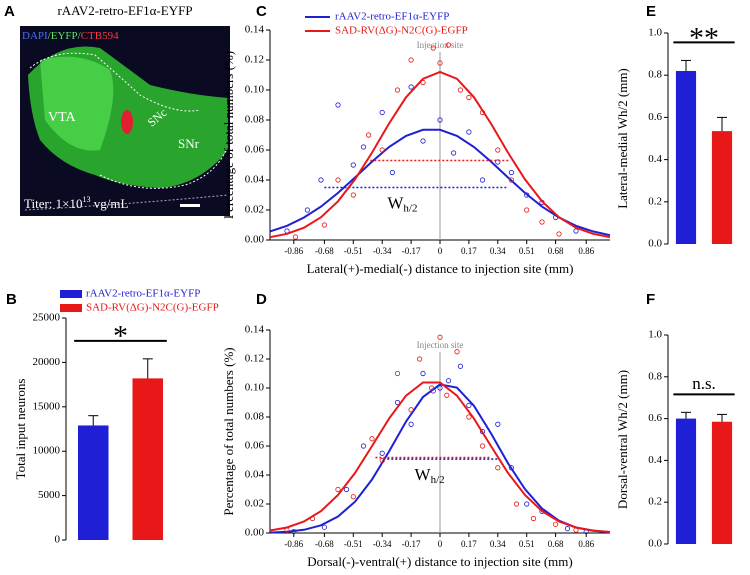 The height and width of the screenshot is (575, 750). I want to click on y-tick-label: 0.06, so click(255, 446).